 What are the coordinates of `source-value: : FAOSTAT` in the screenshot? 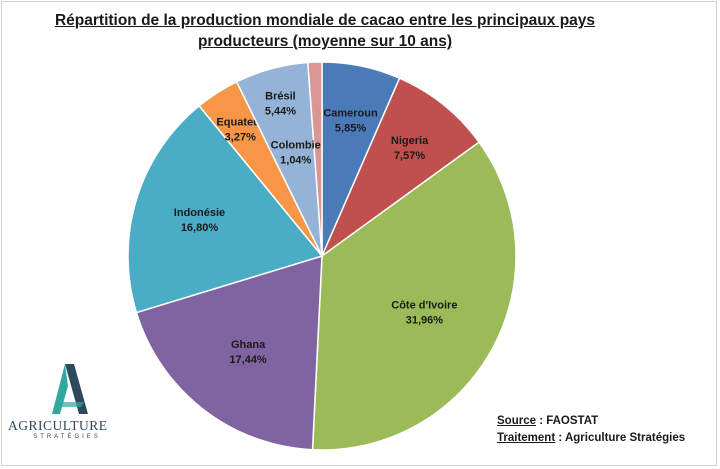 It's located at (567, 421).